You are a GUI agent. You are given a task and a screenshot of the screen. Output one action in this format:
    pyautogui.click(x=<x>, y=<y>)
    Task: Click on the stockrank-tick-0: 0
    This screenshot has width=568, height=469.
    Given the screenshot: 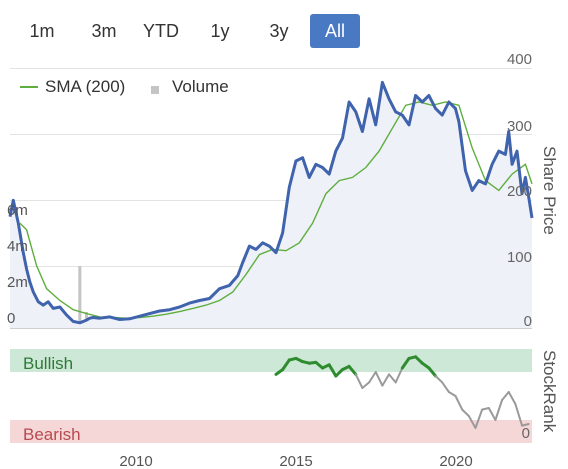 What is the action you would take?
    pyautogui.click(x=526, y=433)
    